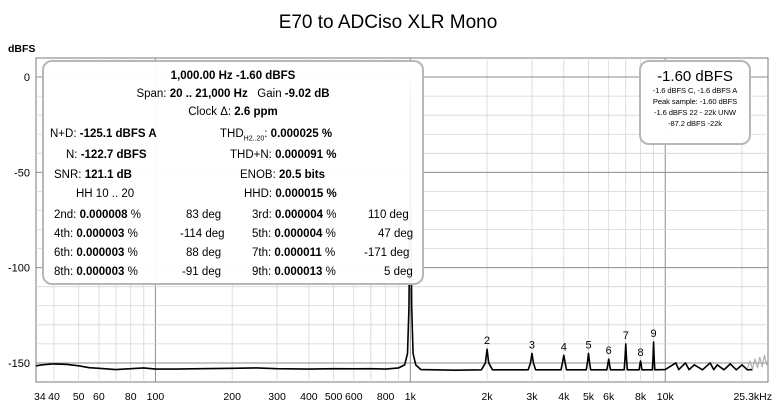  I want to click on x-tick-label: 400, so click(309, 397).